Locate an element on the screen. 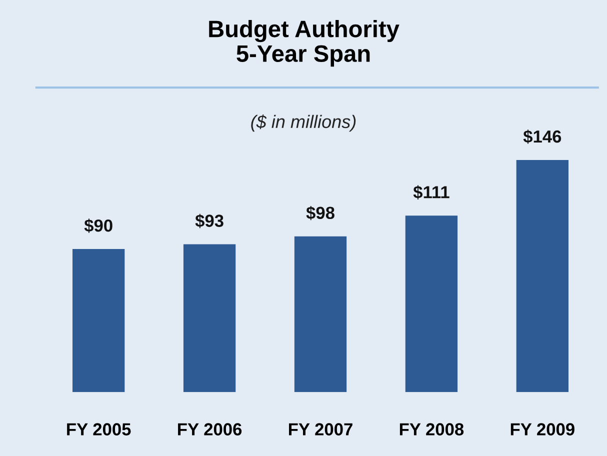  data-label: $146 is located at coordinates (542, 137).